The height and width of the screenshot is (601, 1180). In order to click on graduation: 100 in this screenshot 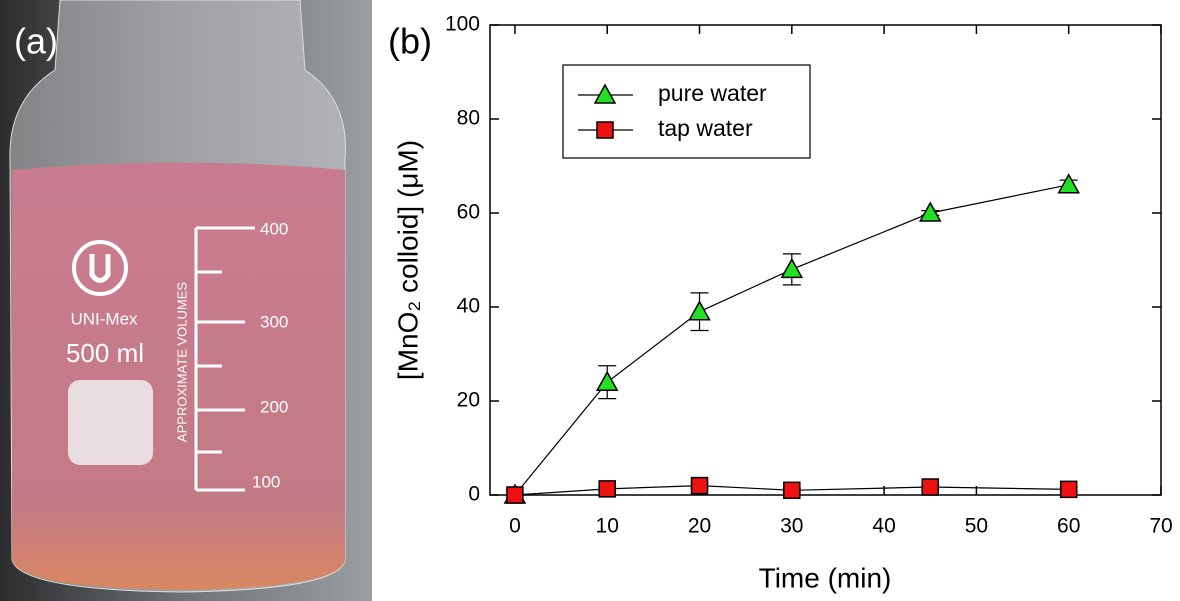, I will do `click(266, 481)`.